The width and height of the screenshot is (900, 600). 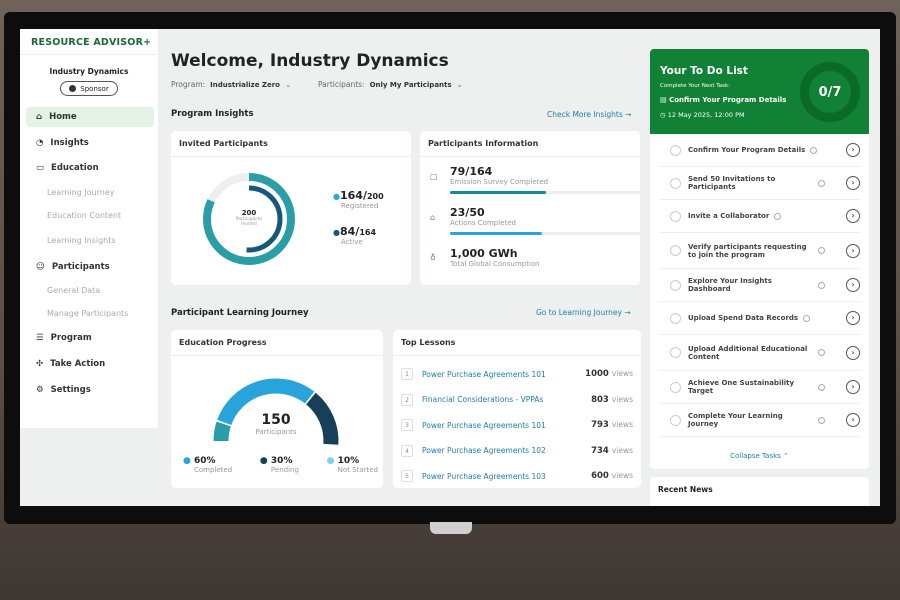 I want to click on registered-ring, so click(x=249, y=219).